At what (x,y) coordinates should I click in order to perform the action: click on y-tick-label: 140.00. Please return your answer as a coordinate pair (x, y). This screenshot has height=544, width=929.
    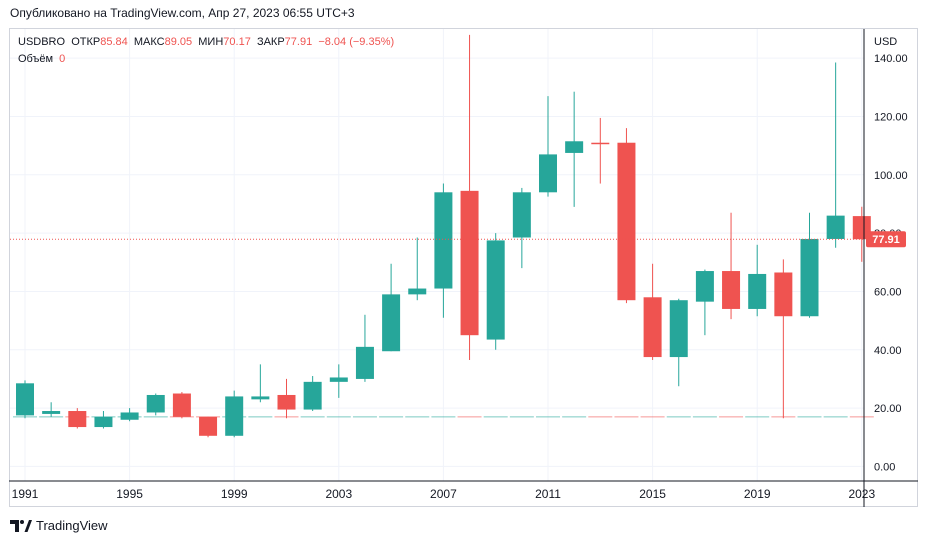
    Looking at the image, I should click on (891, 59).